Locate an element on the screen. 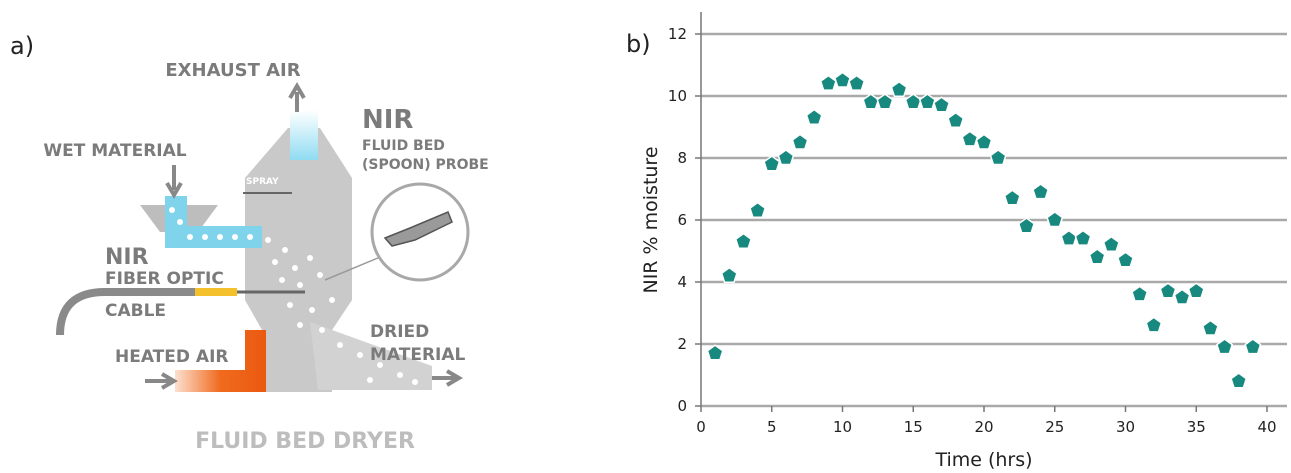 Image resolution: width=1291 pixels, height=473 pixels. exhaust is located at coordinates (304, 135).